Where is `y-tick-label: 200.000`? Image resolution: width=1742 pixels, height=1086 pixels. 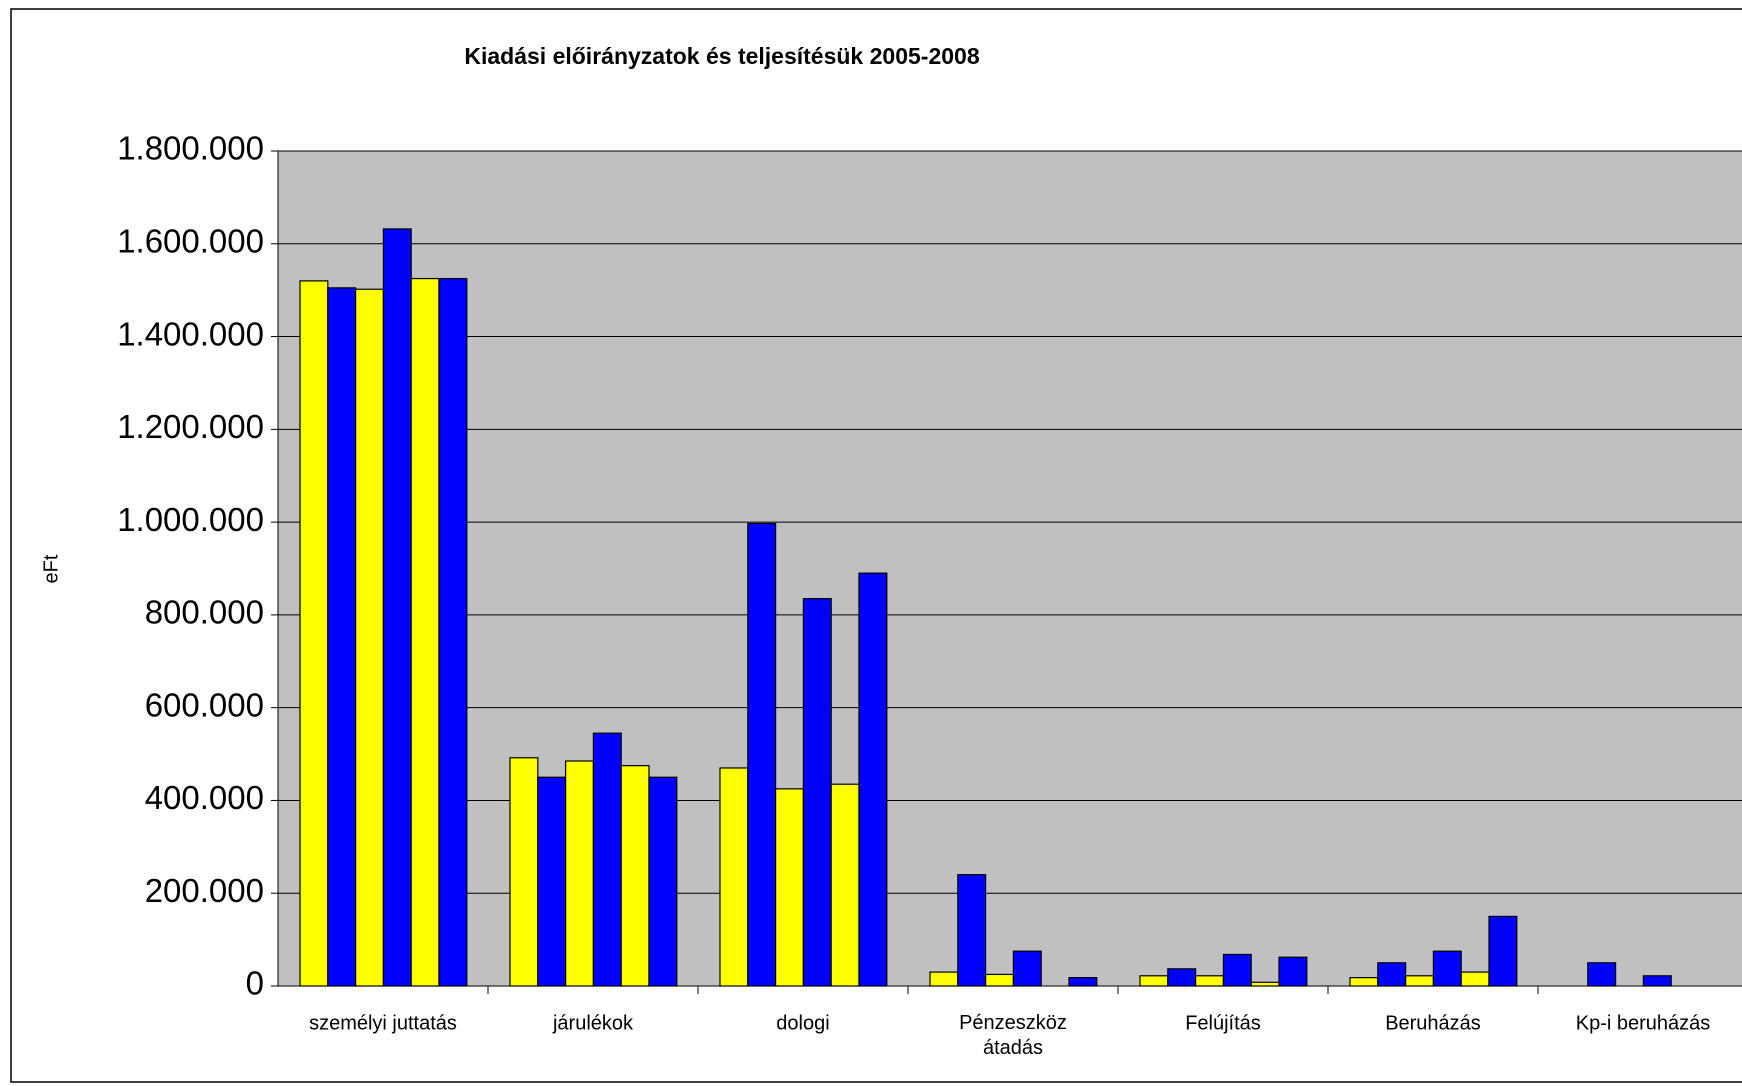 y-tick-label: 200.000 is located at coordinates (204, 890).